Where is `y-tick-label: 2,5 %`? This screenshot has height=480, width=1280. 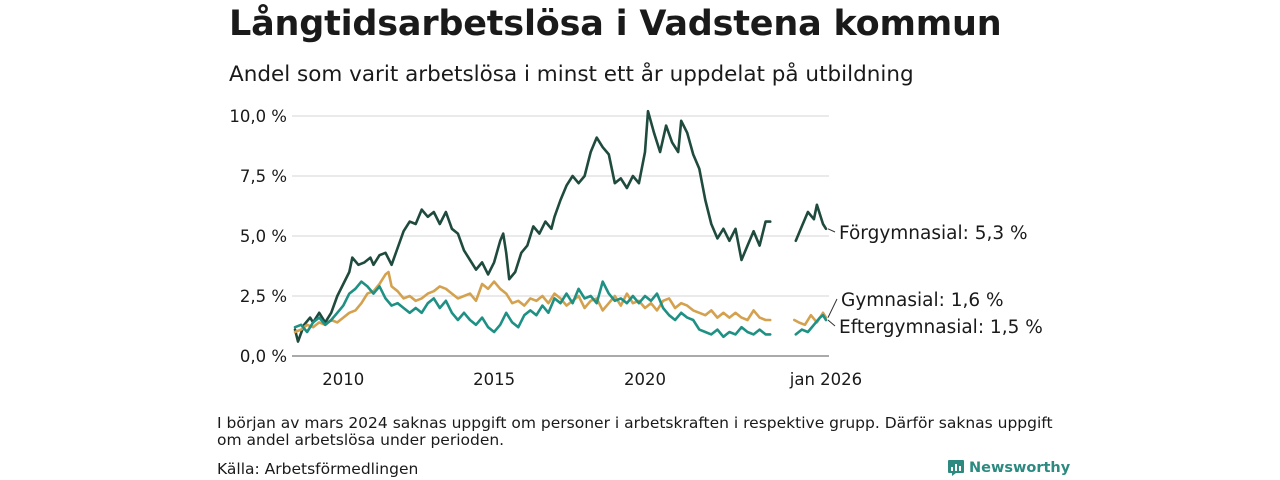
y-tick-label: 2,5 % is located at coordinates (263, 296).